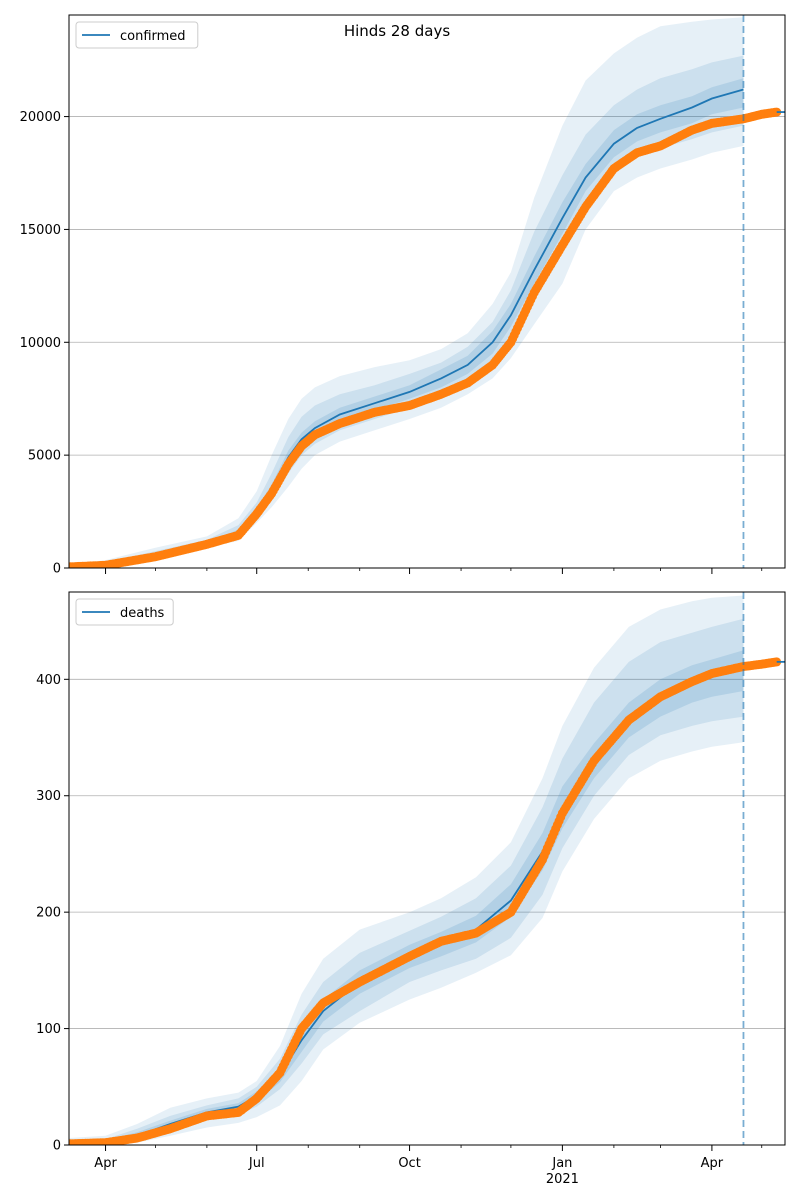 The width and height of the screenshot is (800, 1200). I want to click on top-ytick-label: 10000, so click(40, 343).